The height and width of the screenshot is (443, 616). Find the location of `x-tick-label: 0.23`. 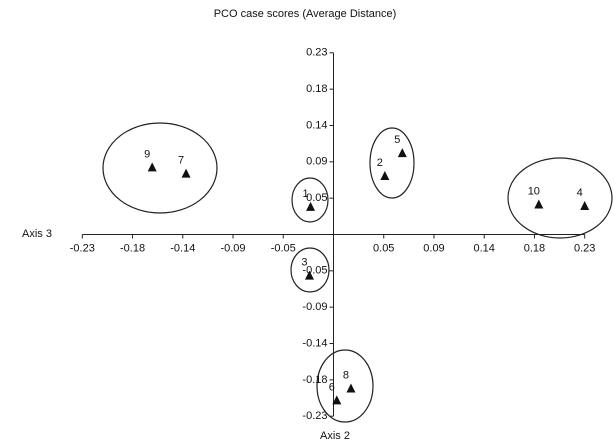

x-tick-label: 0.23 is located at coordinates (584, 248).